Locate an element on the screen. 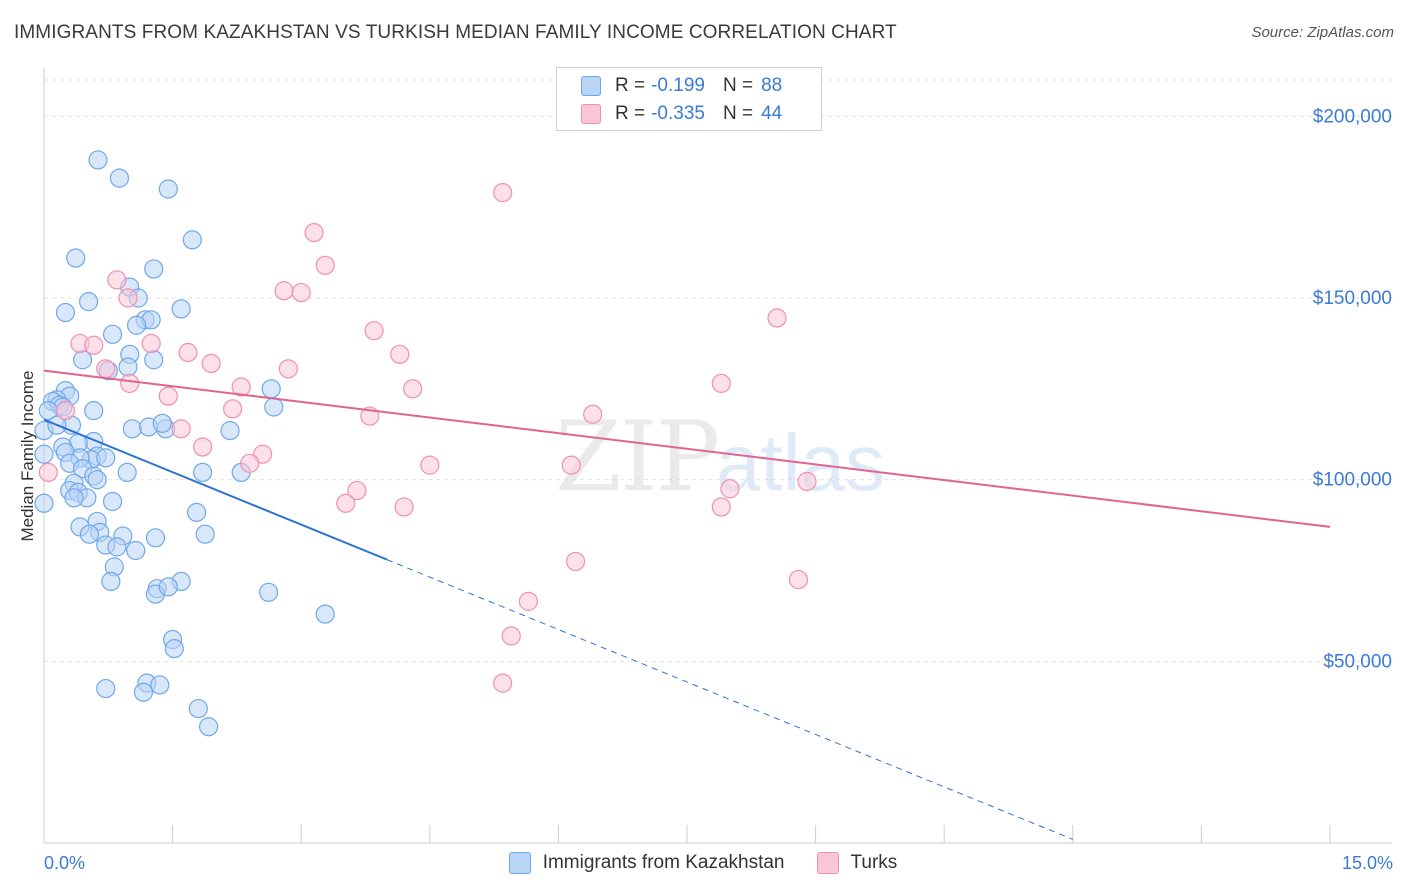  chart-source: Source: ZipAtlas.com is located at coordinates (1322, 32).